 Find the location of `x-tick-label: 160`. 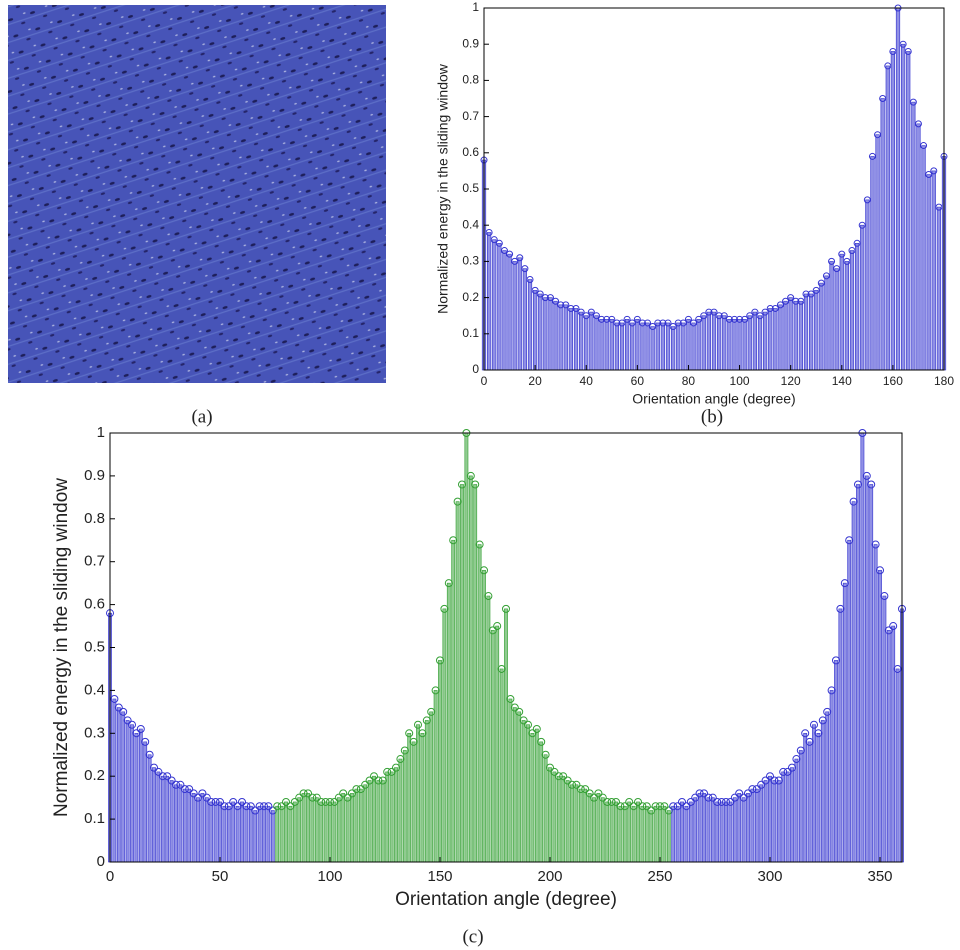

x-tick-label: 160 is located at coordinates (893, 381).